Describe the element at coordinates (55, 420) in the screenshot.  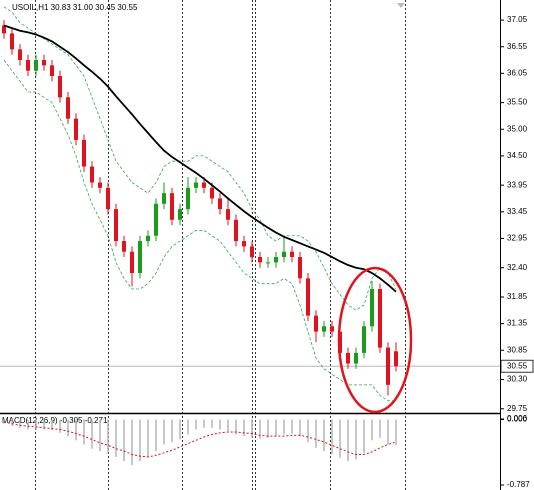
I see `macd-title: MACD(12,26,9) -0.305 -0.271` at that location.